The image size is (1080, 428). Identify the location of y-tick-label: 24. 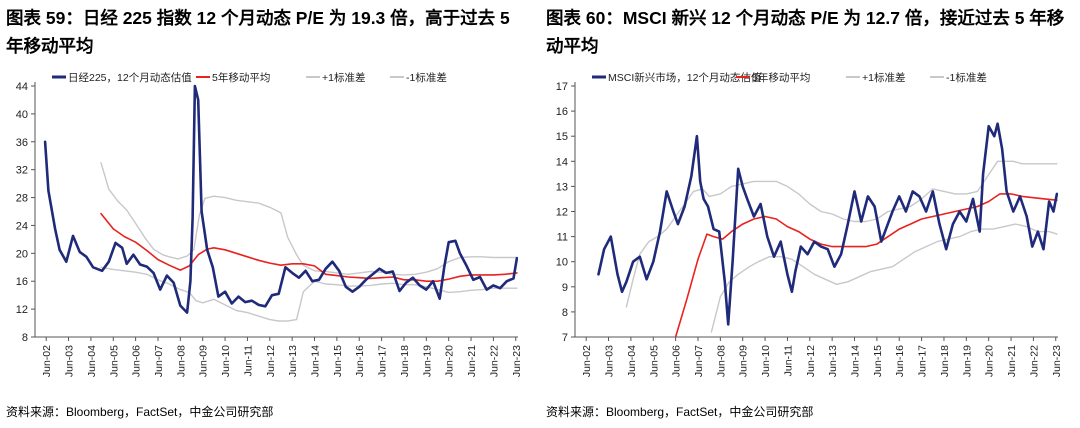
(22, 226).